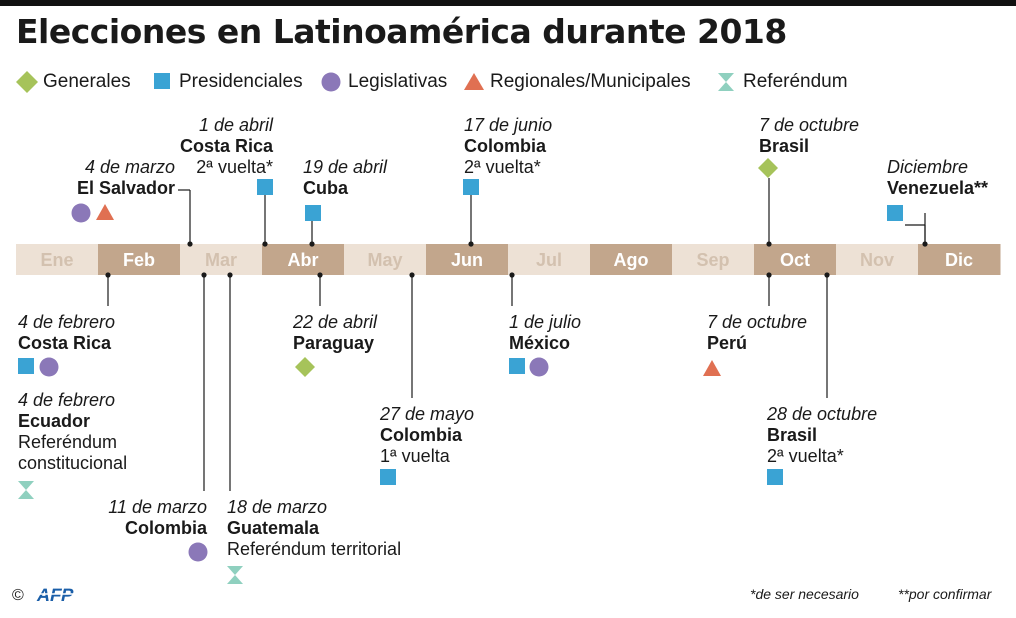  I want to click on month-feb: Feb, so click(139, 259).